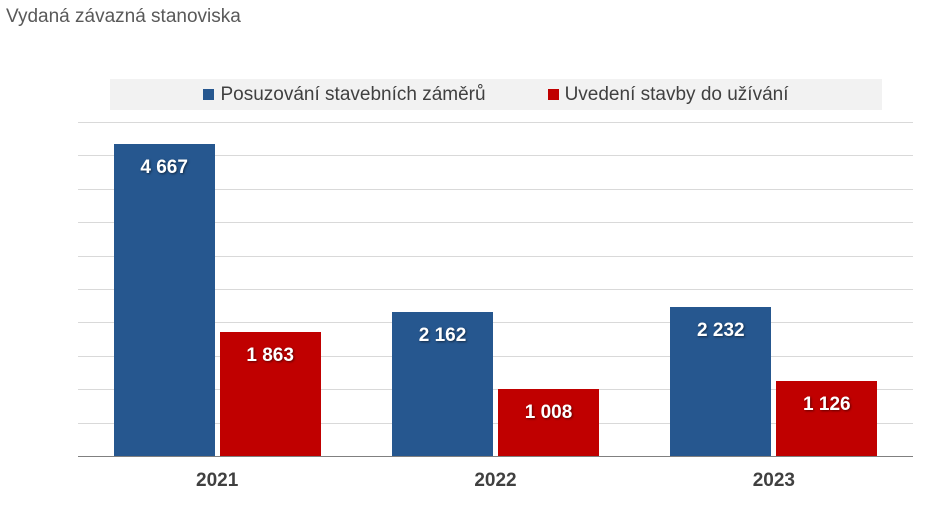  Describe the element at coordinates (442, 383) in the screenshot. I see `bar-2022-series-0: 2 162` at that location.